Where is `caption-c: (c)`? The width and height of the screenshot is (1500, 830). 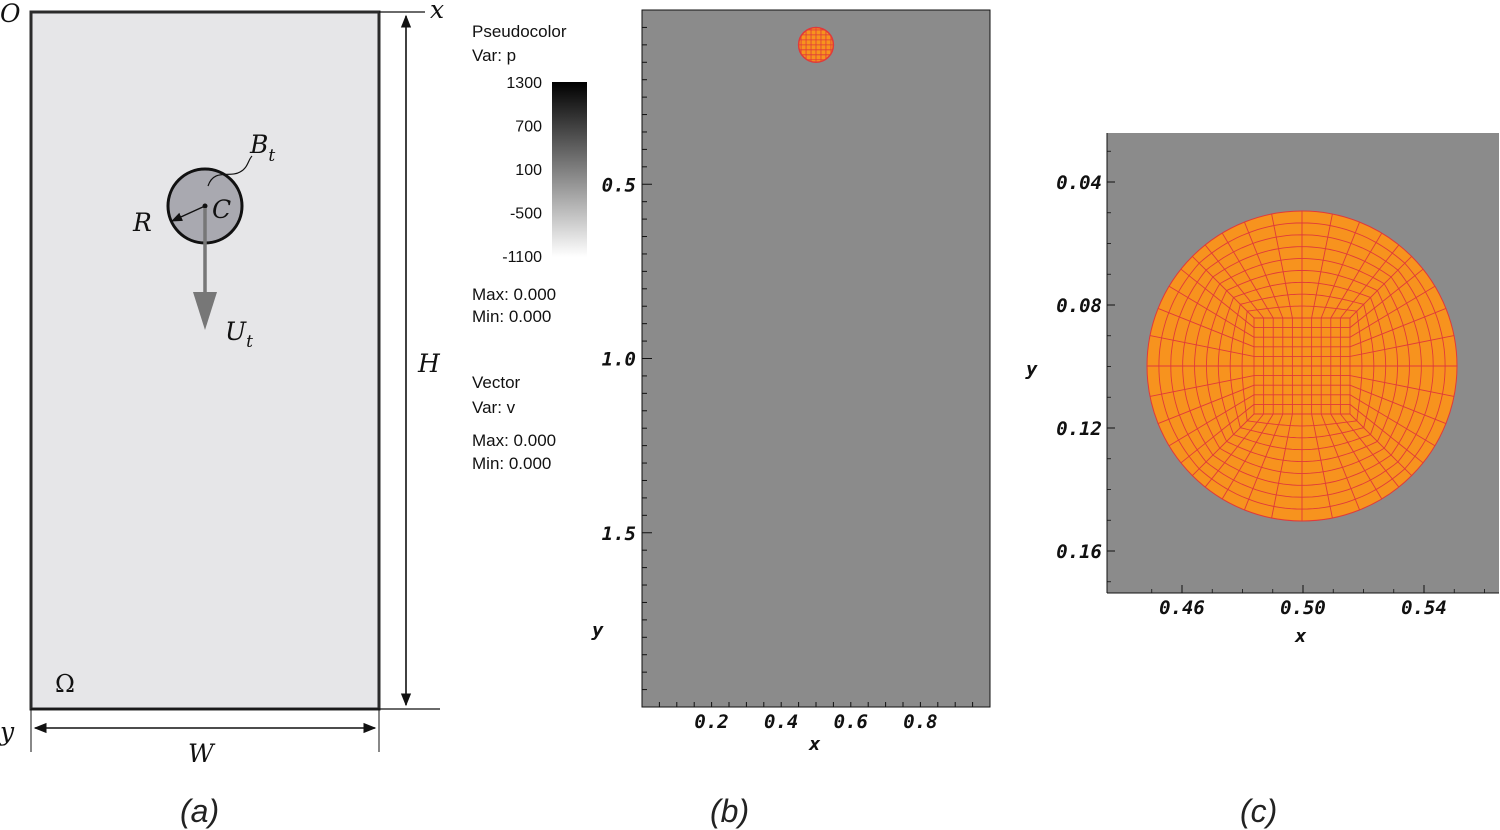
caption-c: (c) is located at coordinates (1258, 811).